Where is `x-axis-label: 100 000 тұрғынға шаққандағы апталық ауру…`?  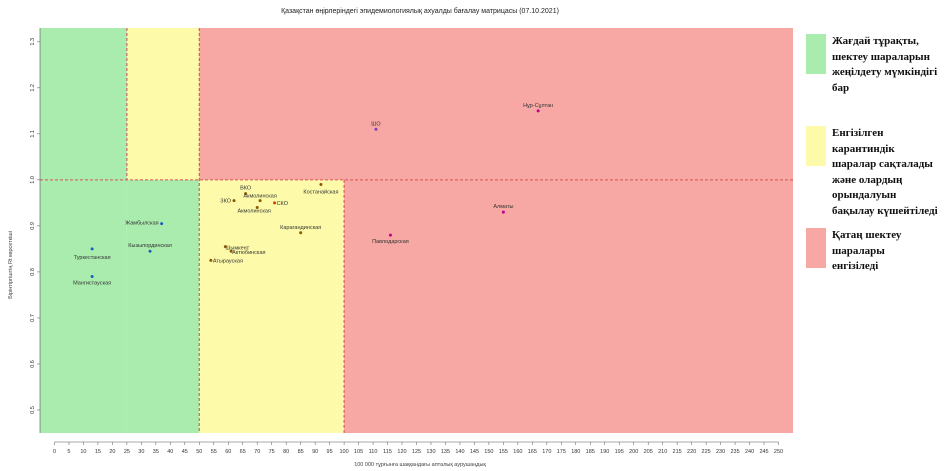 x-axis-label: 100 000 тұрғынға шаққандағы апталық ауру… is located at coordinates (420, 465).